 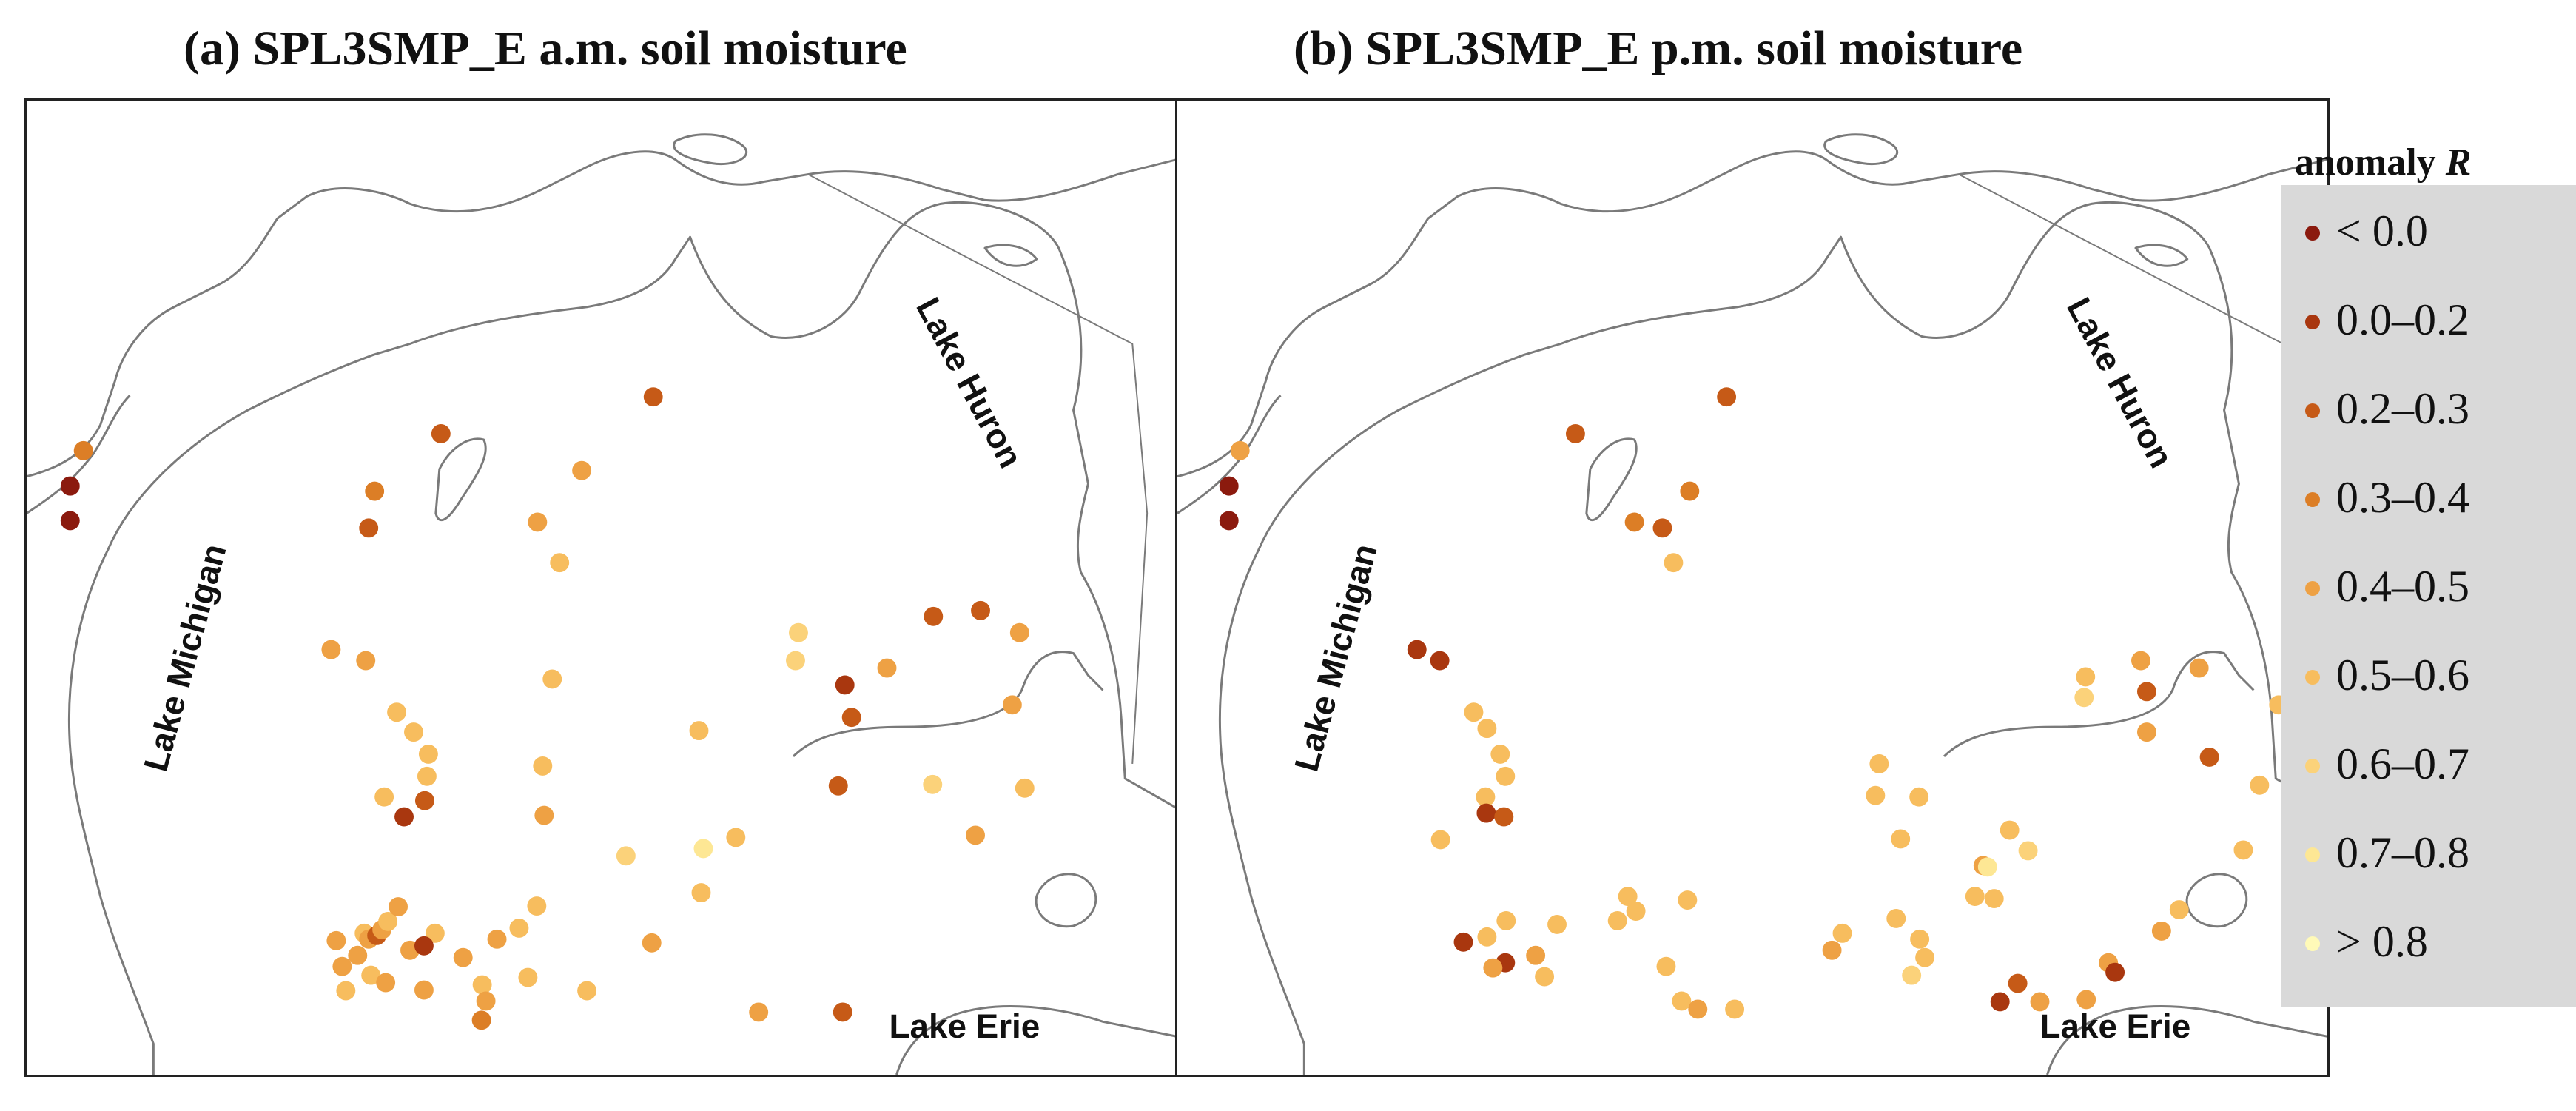 I want to click on legend-item: 0.0–0.2, so click(x=2428, y=322).